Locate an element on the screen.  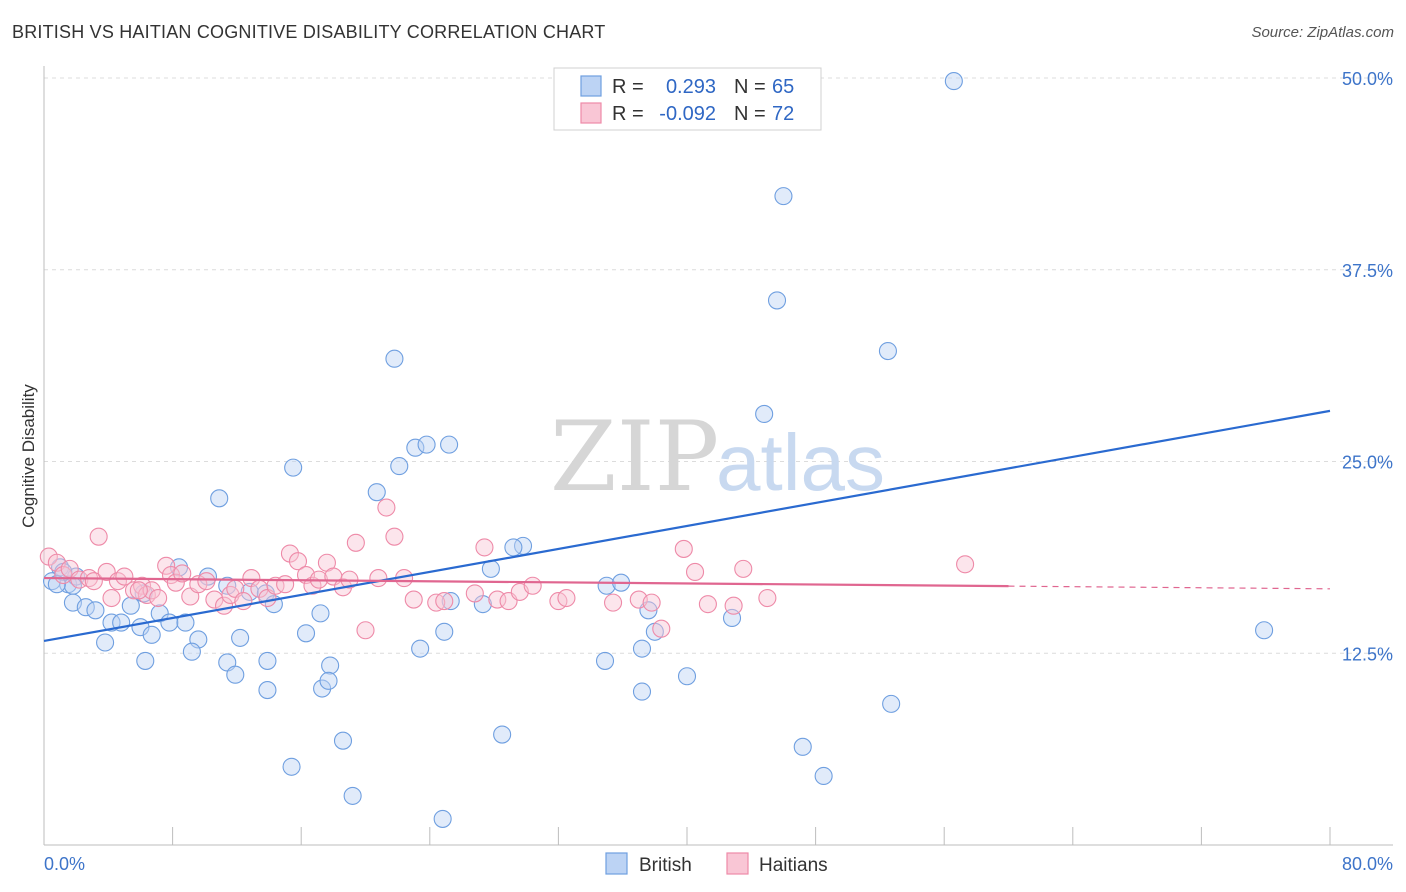
x-tick-max: 80.0% is located at coordinates (1367, 864).